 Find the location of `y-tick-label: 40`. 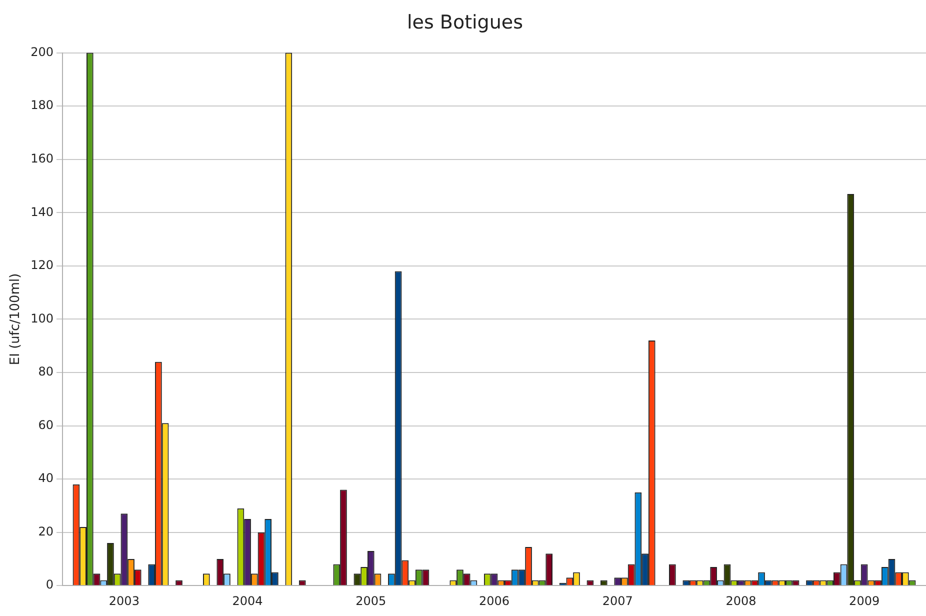

y-tick-label: 40 is located at coordinates (46, 478).